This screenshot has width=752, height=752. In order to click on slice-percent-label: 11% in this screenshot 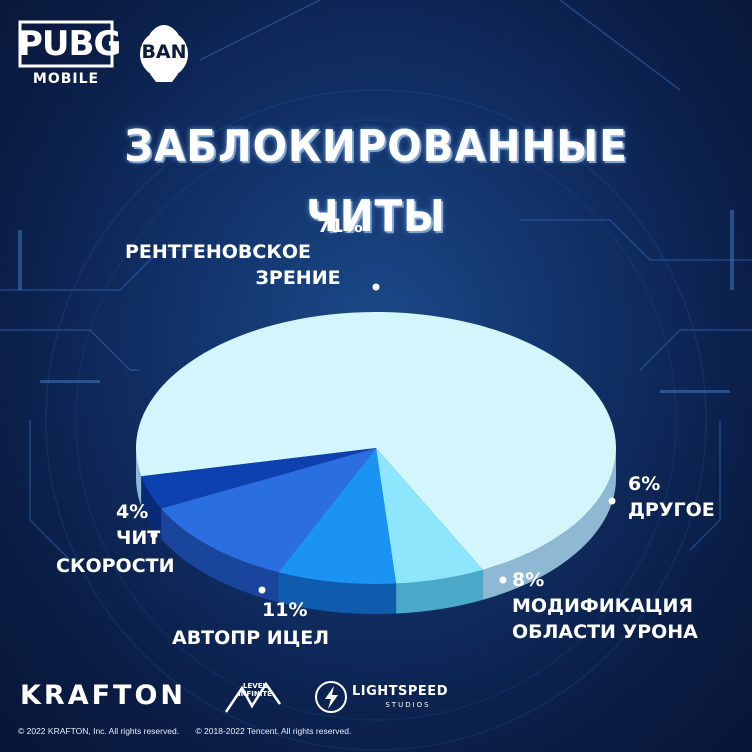, I will do `click(284, 610)`.